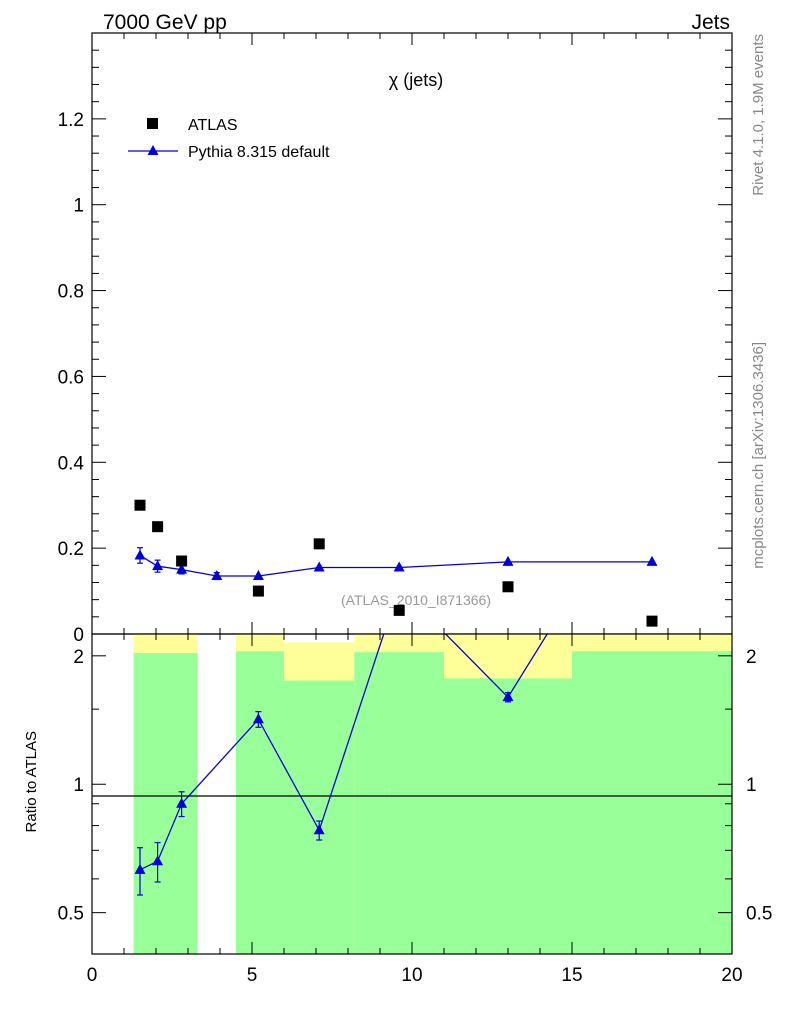 The width and height of the screenshot is (786, 1024). Describe the element at coordinates (165, 22) in the screenshot. I see `collision-label: 7000 GeV pp` at that location.